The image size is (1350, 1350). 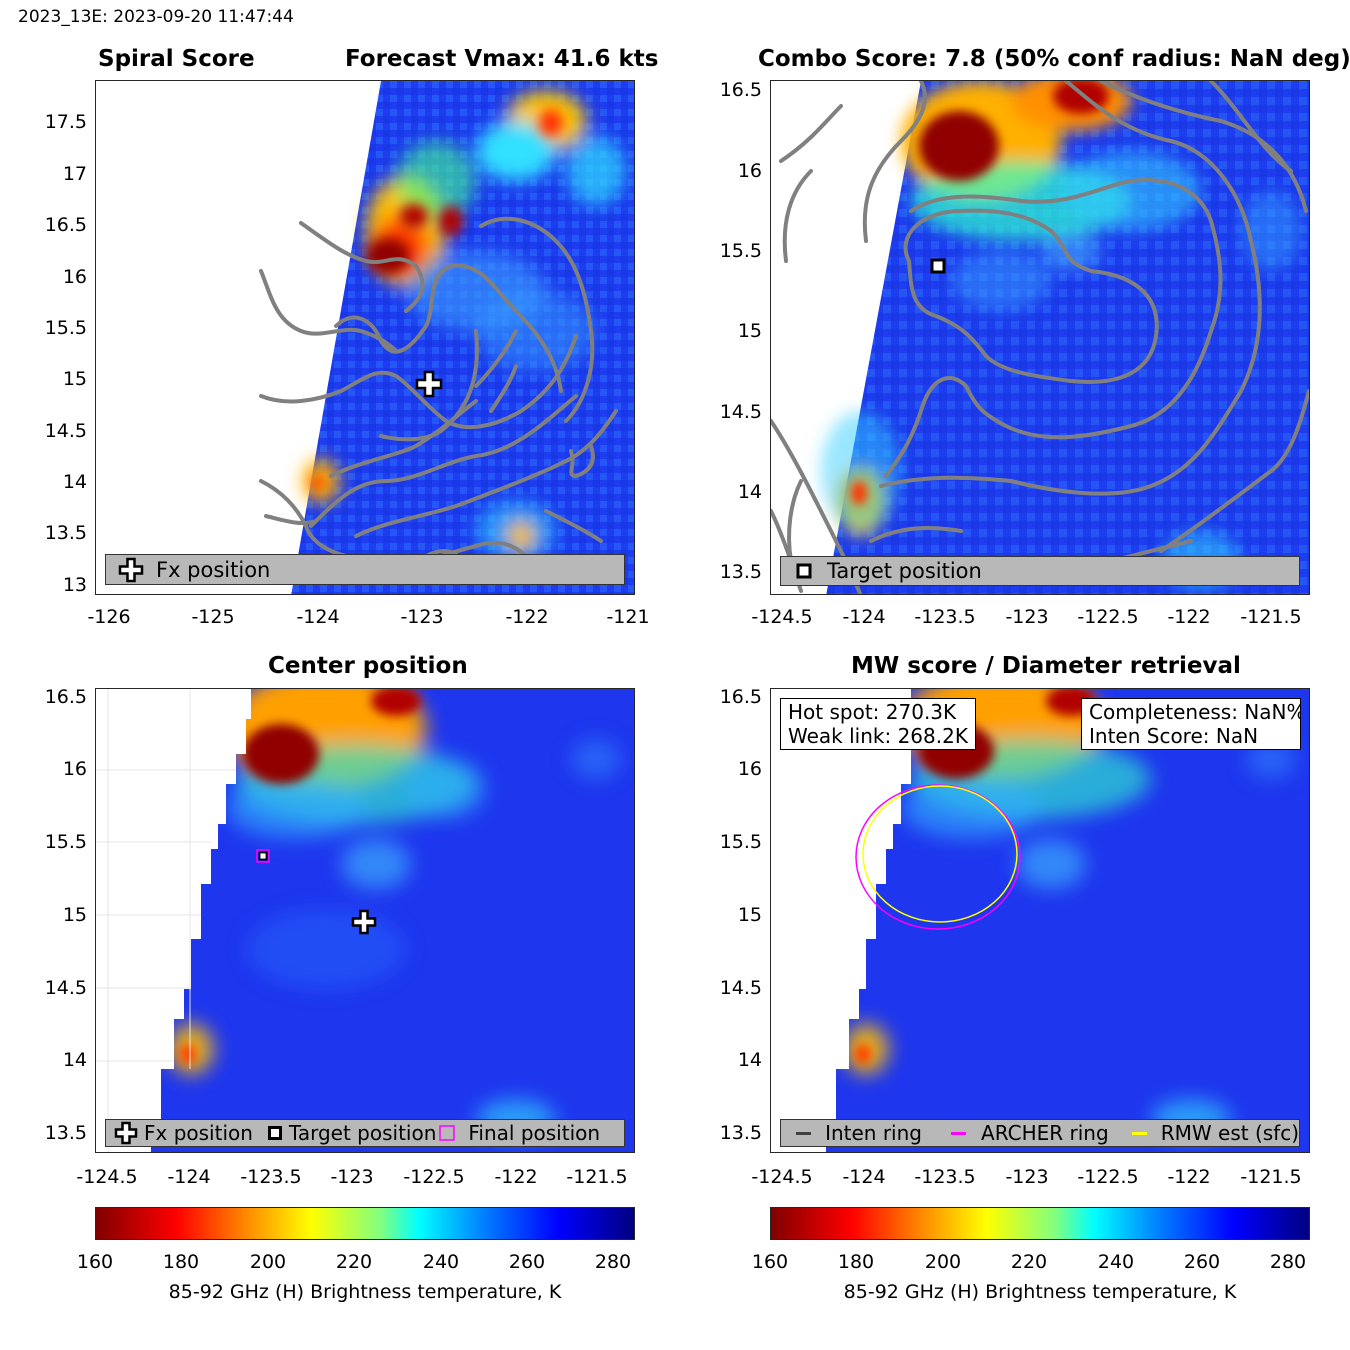 What do you see at coordinates (527, 617) in the screenshot?
I see `spiral-xtick: -122` at bounding box center [527, 617].